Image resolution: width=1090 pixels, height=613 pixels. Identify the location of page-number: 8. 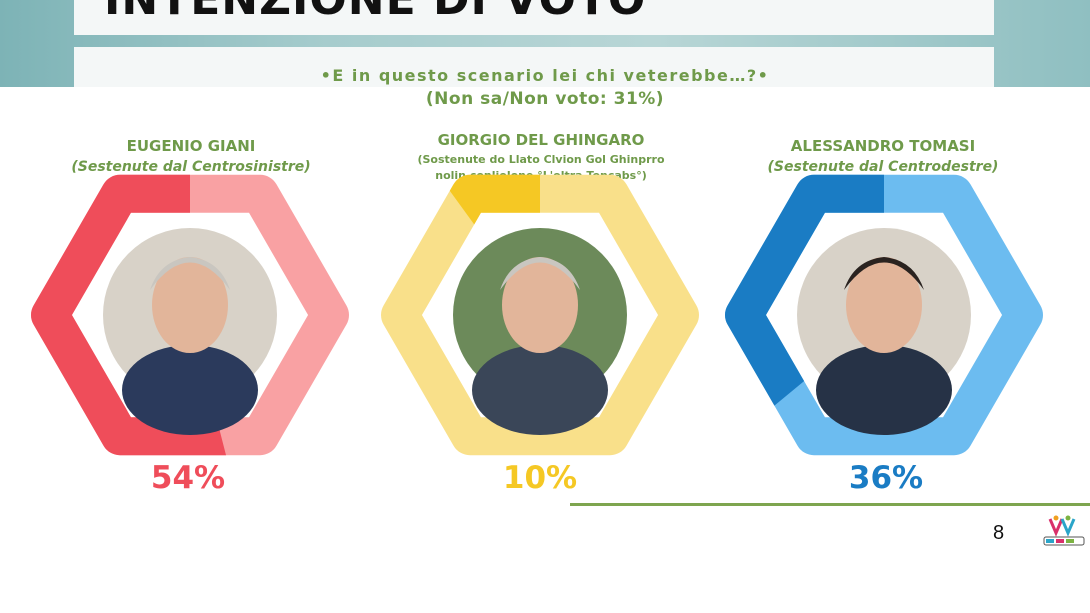
(999, 533).